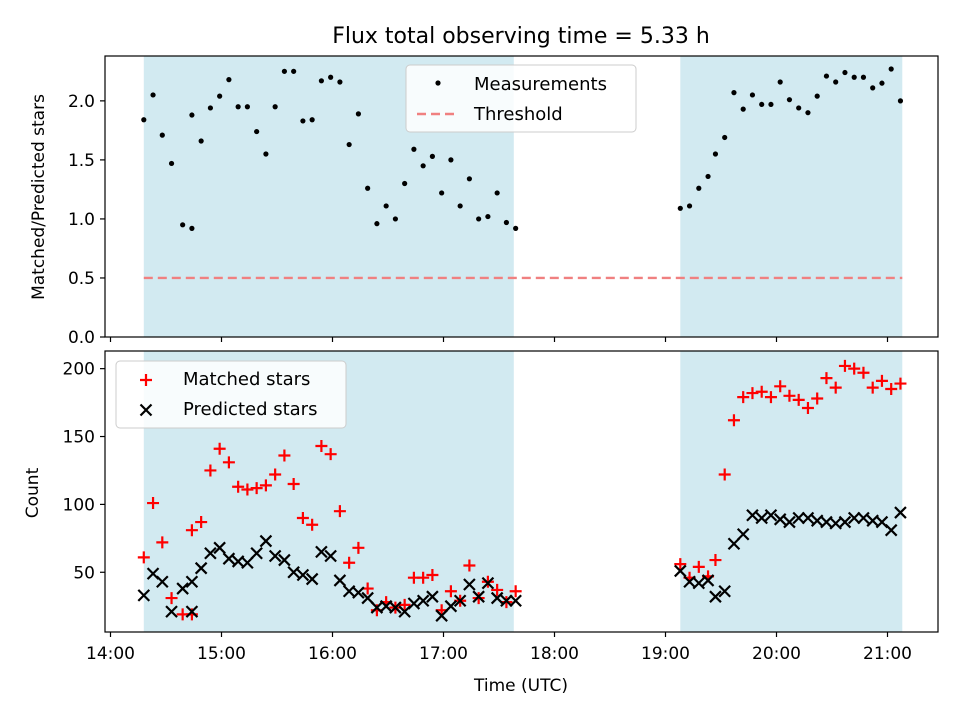 This screenshot has width=960, height=720. What do you see at coordinates (332, 654) in the screenshot?
I see `time-x-tick-label: 16:00` at bounding box center [332, 654].